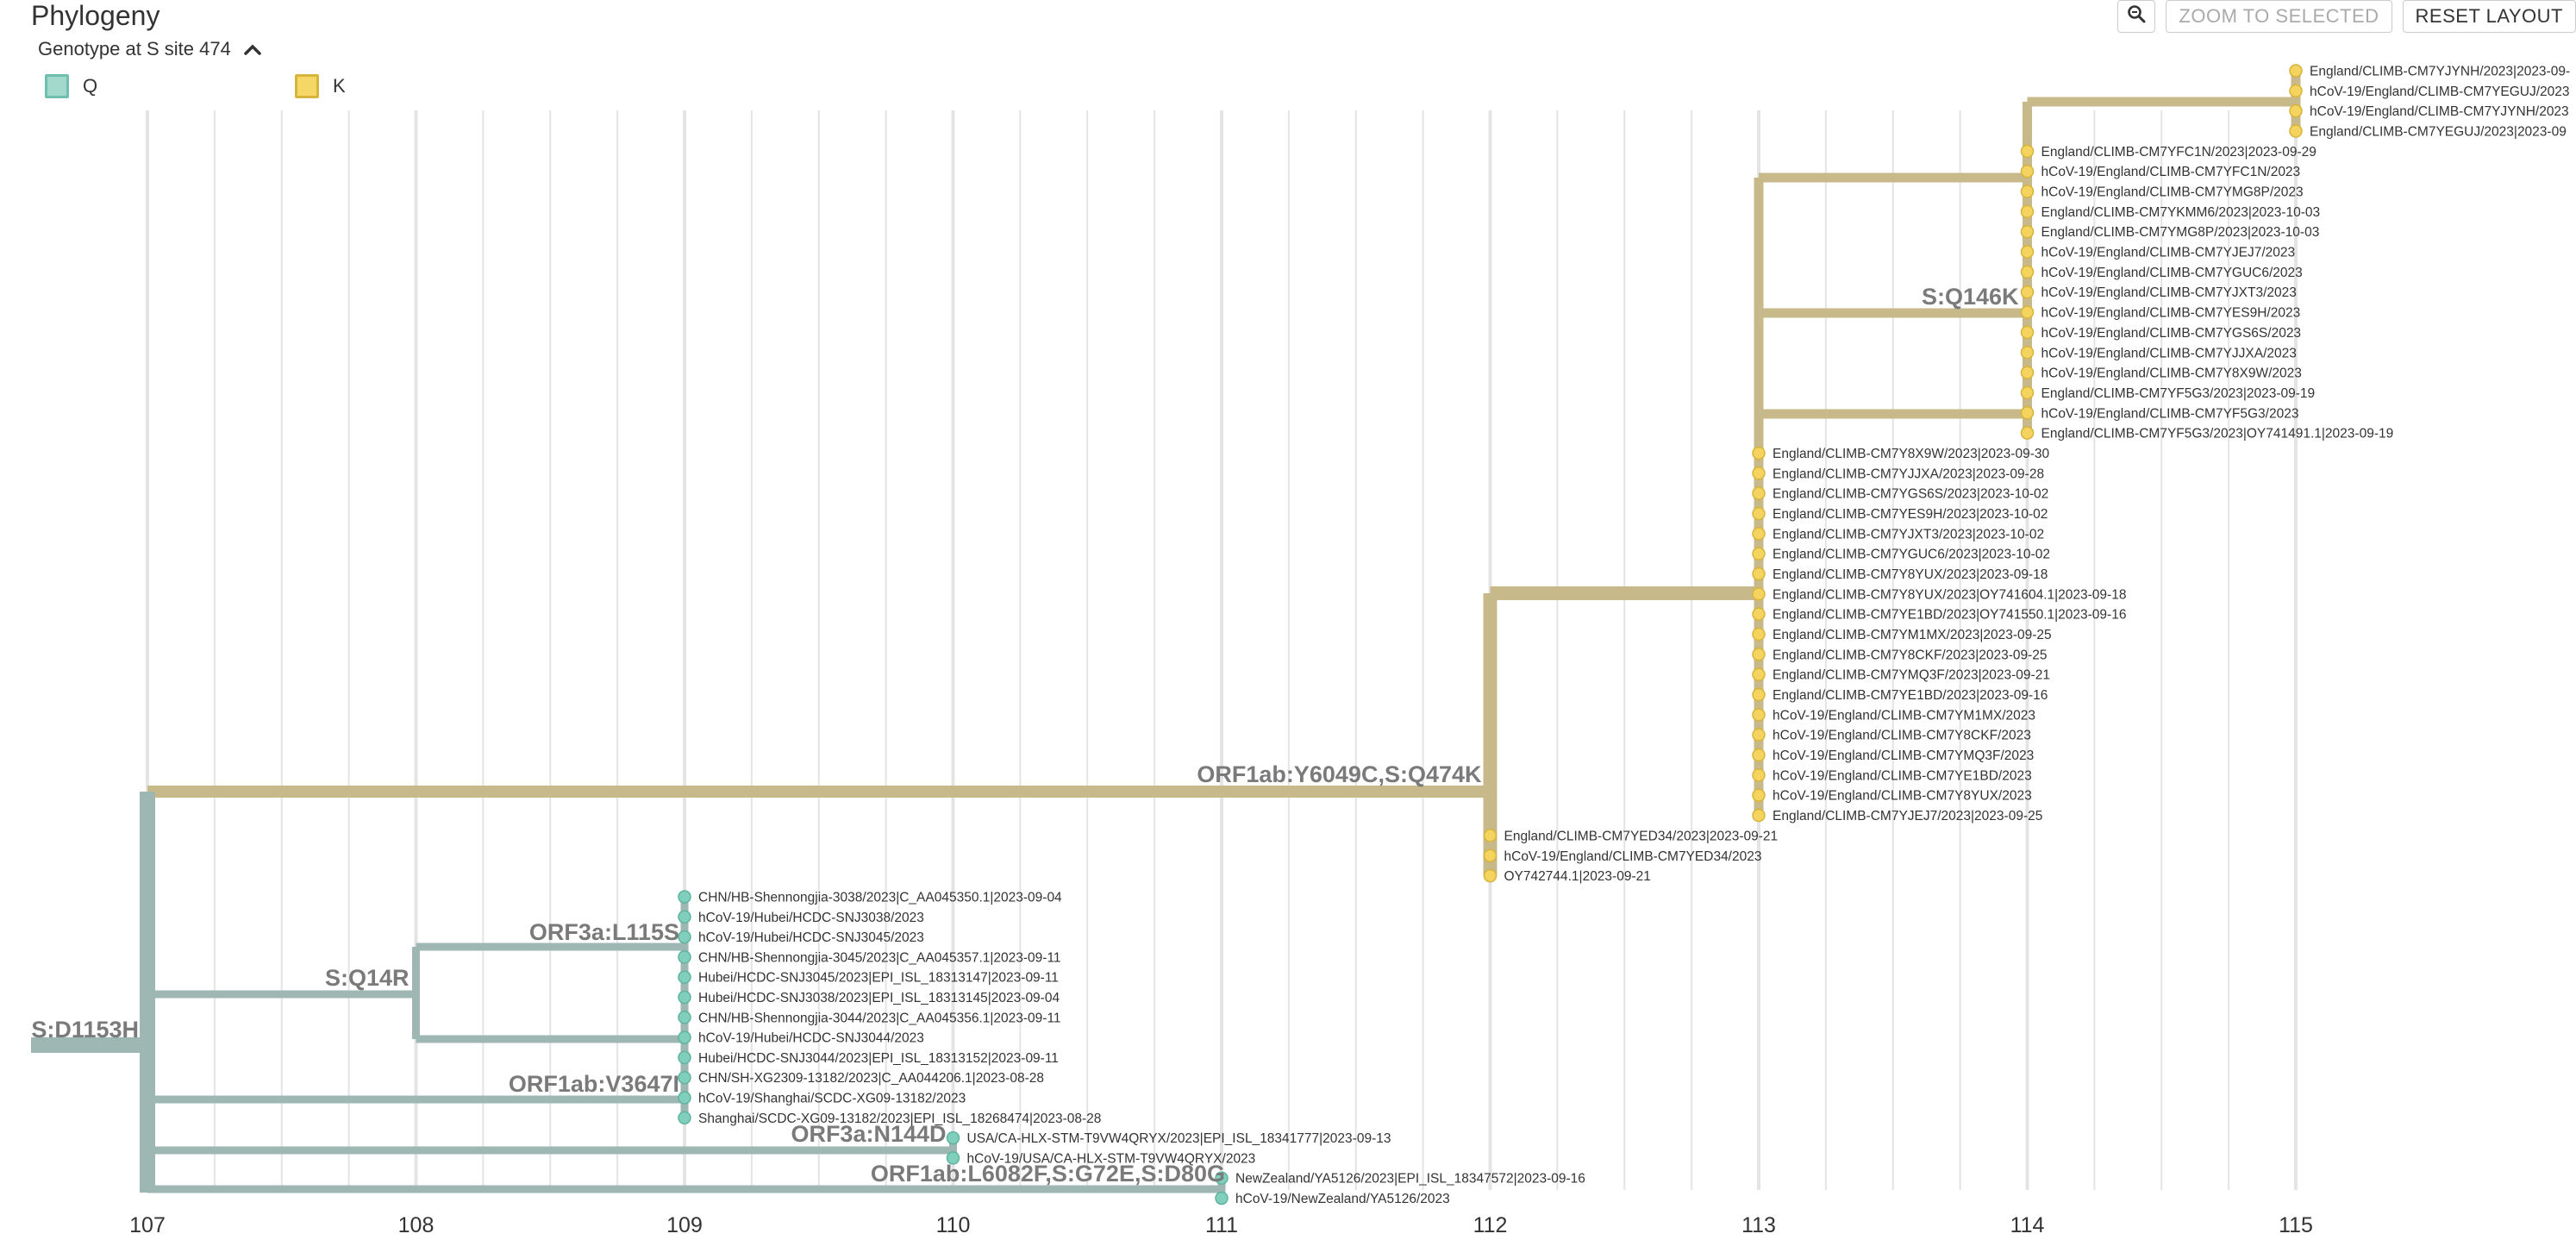  Describe the element at coordinates (811, 937) in the screenshot. I see `tip-label: hCoV-19/Hubei/HCDC-SNJ3045/2023` at that location.